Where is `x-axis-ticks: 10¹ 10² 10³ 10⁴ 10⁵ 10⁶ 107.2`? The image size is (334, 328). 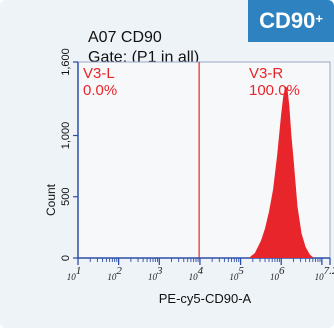 x-axis-ticks: 10¹ 10² 10³ 10⁴ 10⁵ 10⁶ 107.2 is located at coordinates (200, 270).